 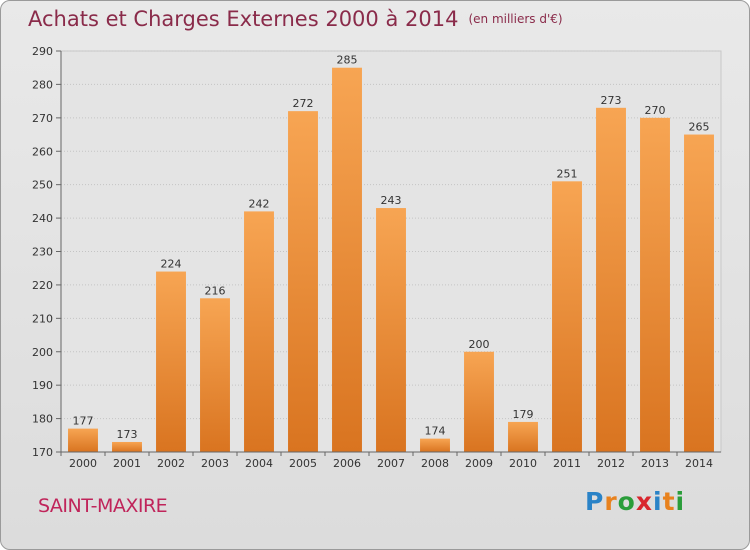 What do you see at coordinates (215, 463) in the screenshot?
I see `x-tick-label: 2003` at bounding box center [215, 463].